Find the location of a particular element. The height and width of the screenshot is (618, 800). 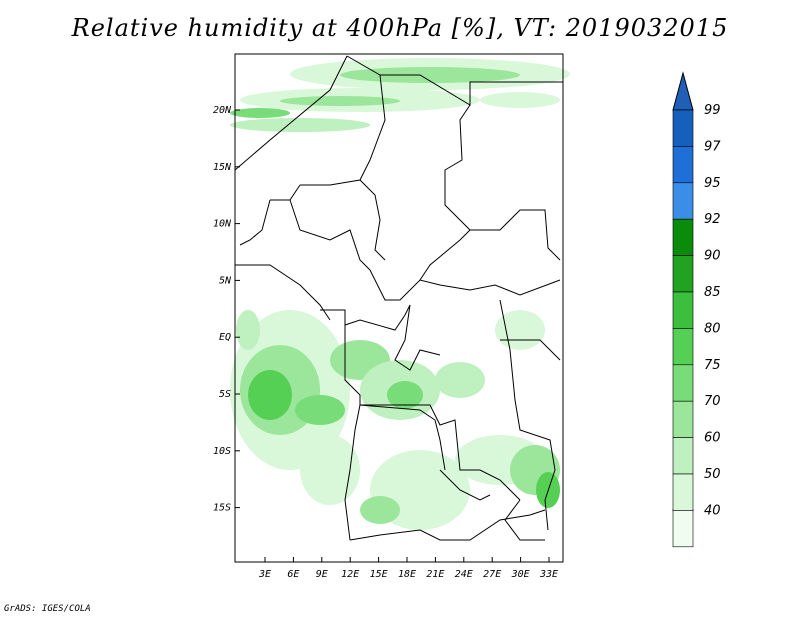

grads-credit: GrADS: IGES/COLA is located at coordinates (47, 609).